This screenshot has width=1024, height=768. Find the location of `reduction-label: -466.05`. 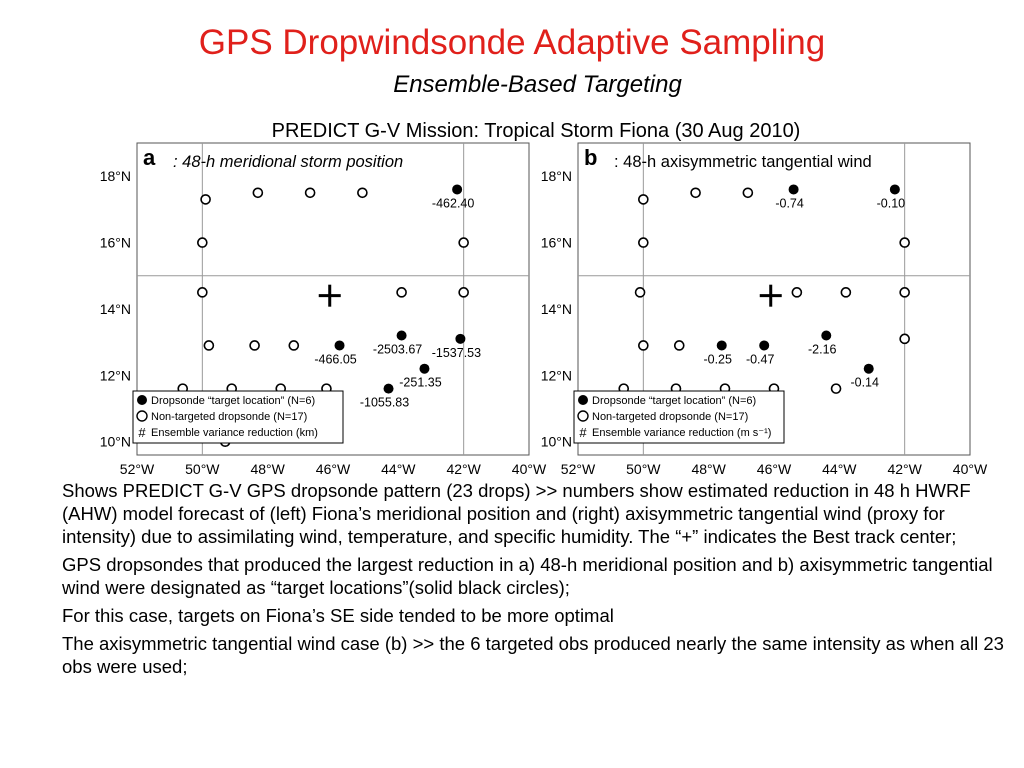

reduction-label: -466.05 is located at coordinates (335, 359).